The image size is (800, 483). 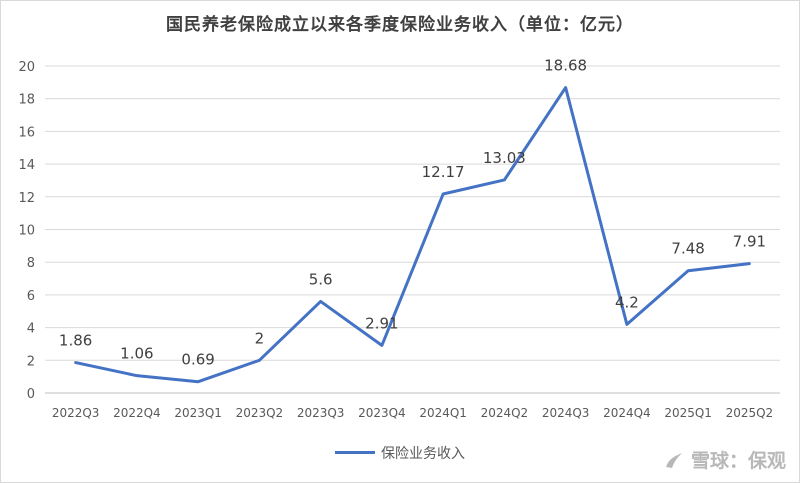 What do you see at coordinates (31, 263) in the screenshot?
I see `y-tick-label: 8` at bounding box center [31, 263].